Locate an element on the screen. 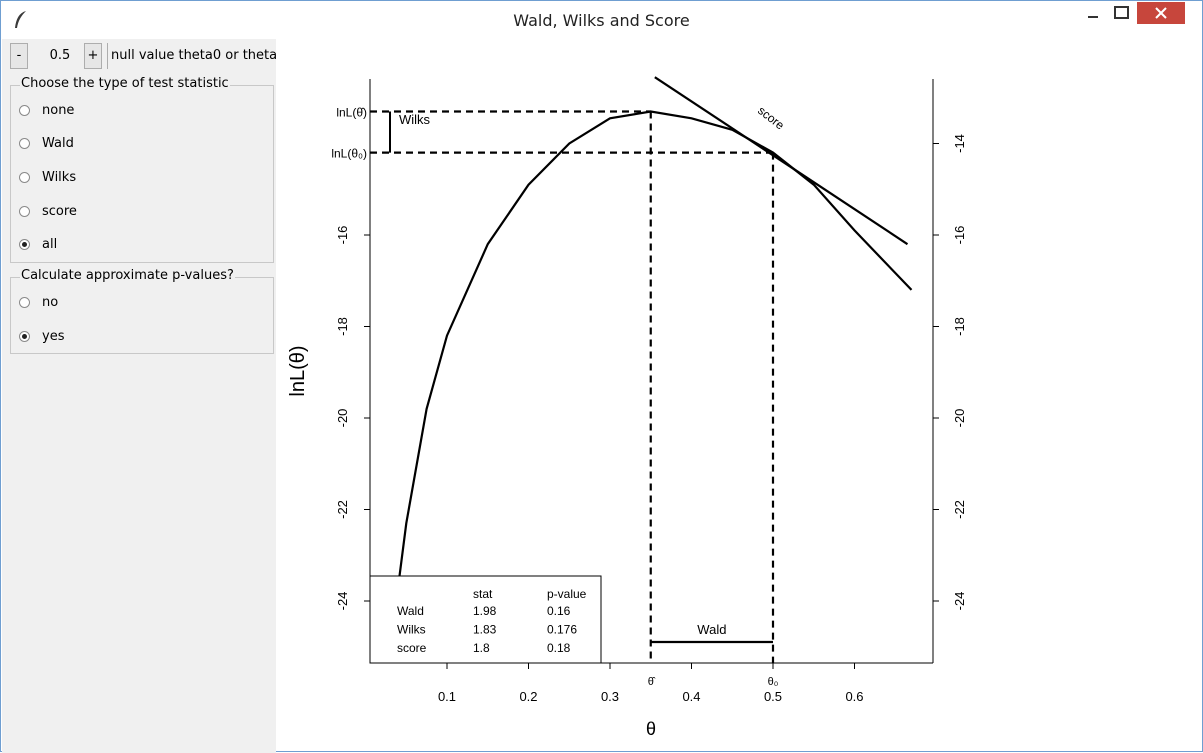 This screenshot has width=1203, height=753. right-y-tick-label: -22 is located at coordinates (959, 509).